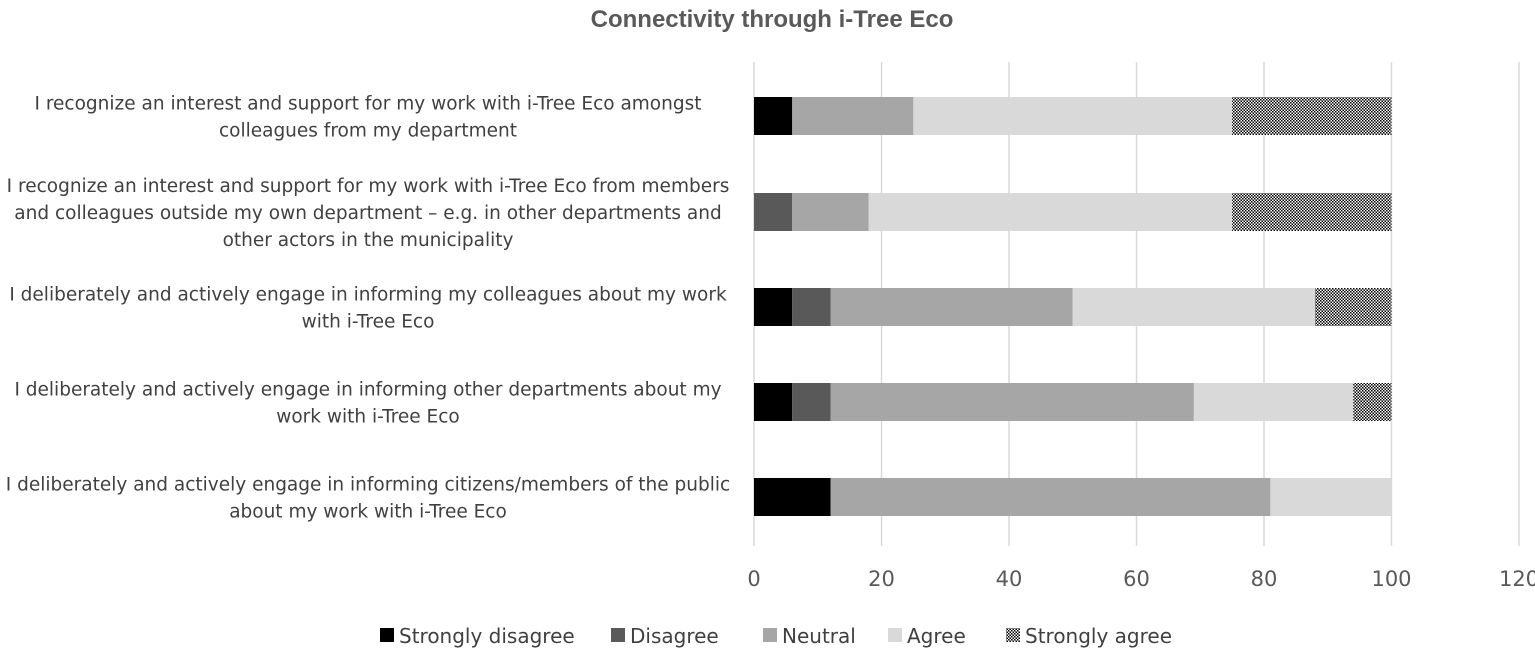  What do you see at coordinates (368, 131) in the screenshot?
I see `category-label-line: colleagues from my department` at bounding box center [368, 131].